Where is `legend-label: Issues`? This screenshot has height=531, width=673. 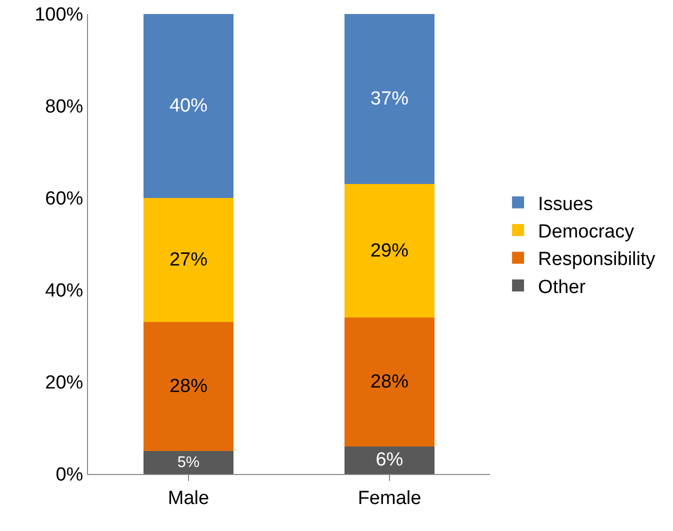 legend-label: Issues is located at coordinates (565, 204).